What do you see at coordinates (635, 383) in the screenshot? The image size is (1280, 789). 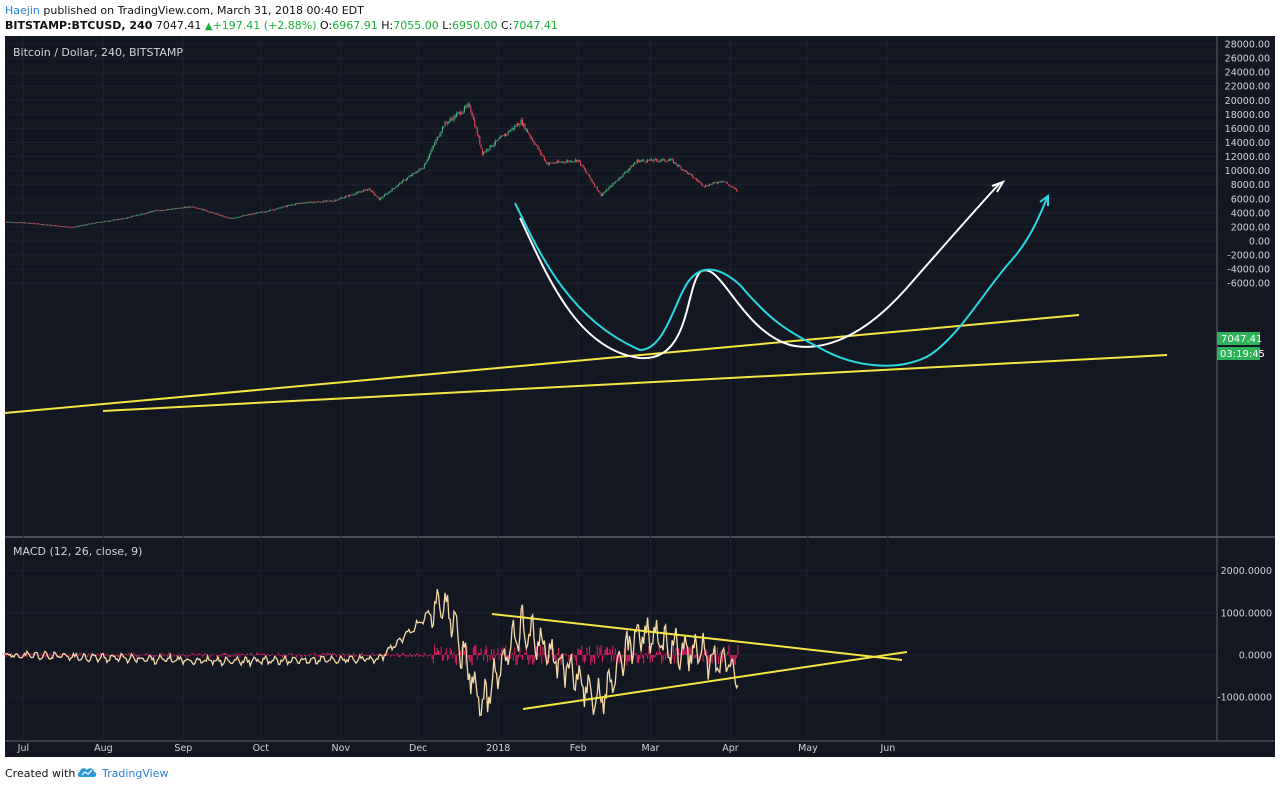 I see `lower-trendline` at bounding box center [635, 383].